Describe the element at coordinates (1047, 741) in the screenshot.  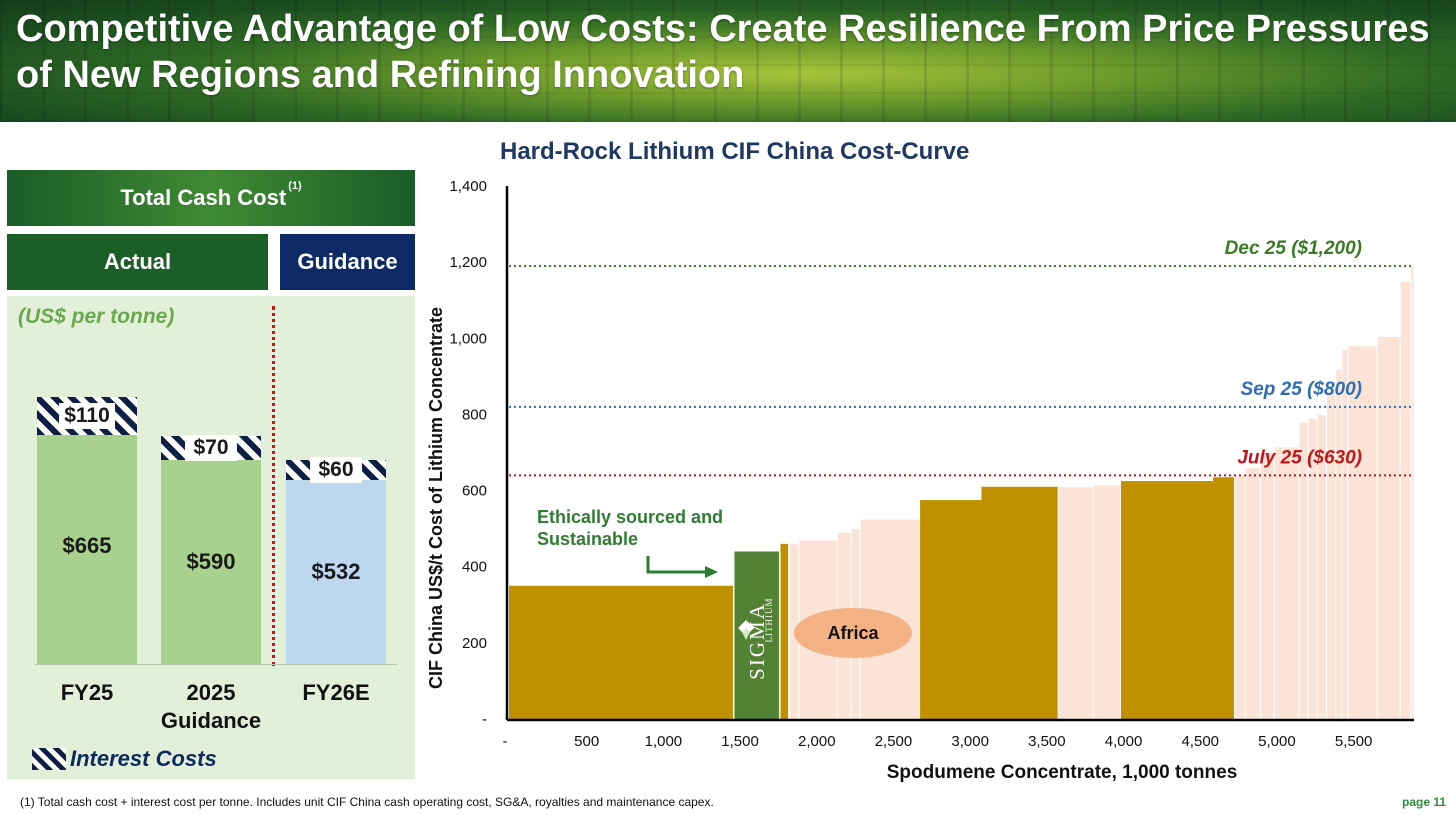
I see `x-tick-label: 3,500` at that location.